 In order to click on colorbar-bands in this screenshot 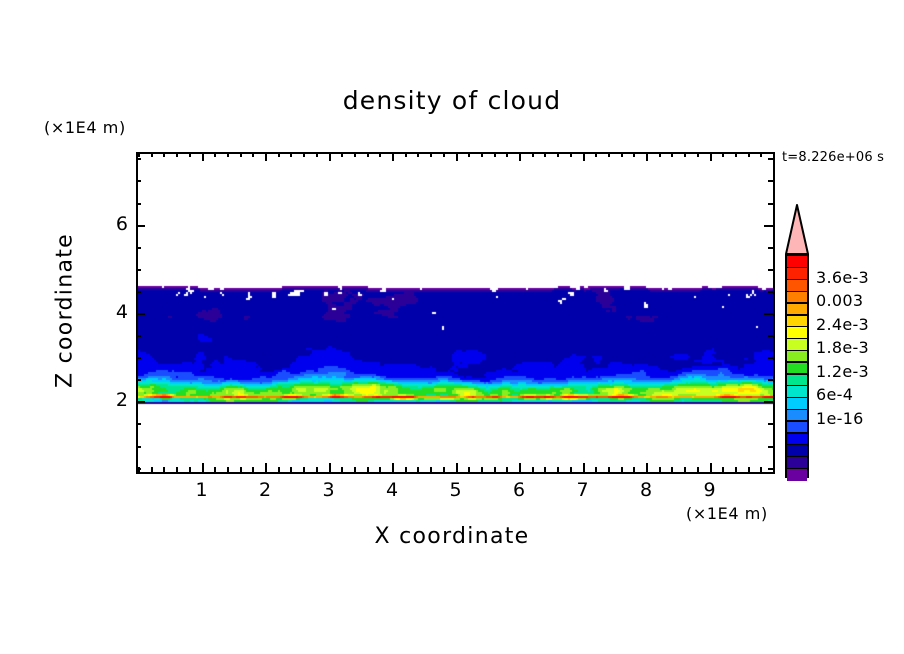, I will do `click(797, 367)`.